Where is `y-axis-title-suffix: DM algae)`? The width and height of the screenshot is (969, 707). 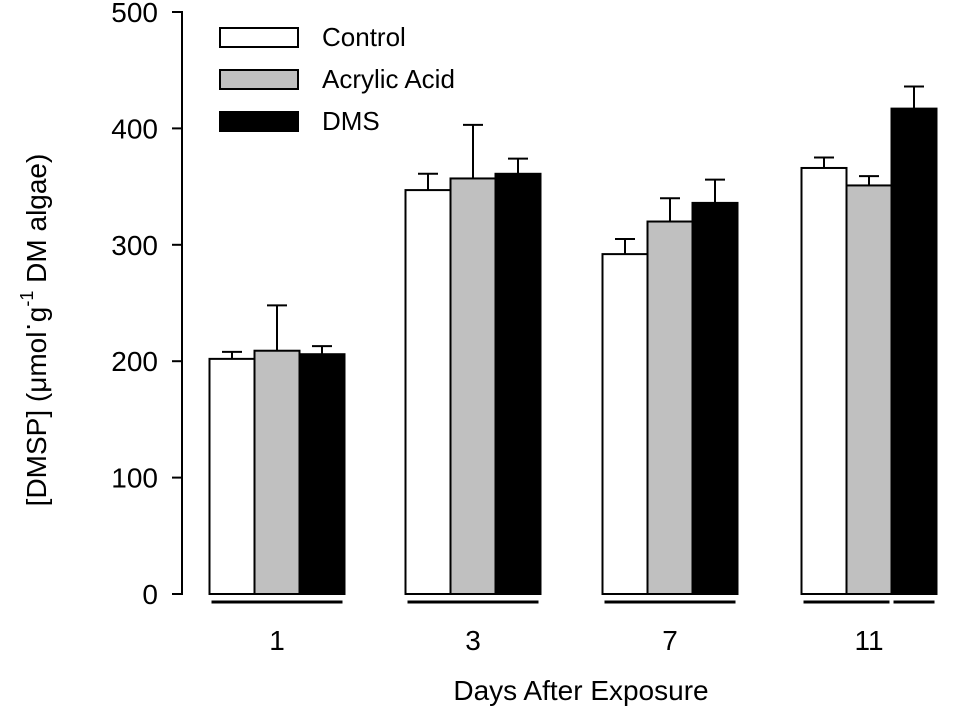
y-axis-title-suffix: DM algae) is located at coordinates (36, 222).